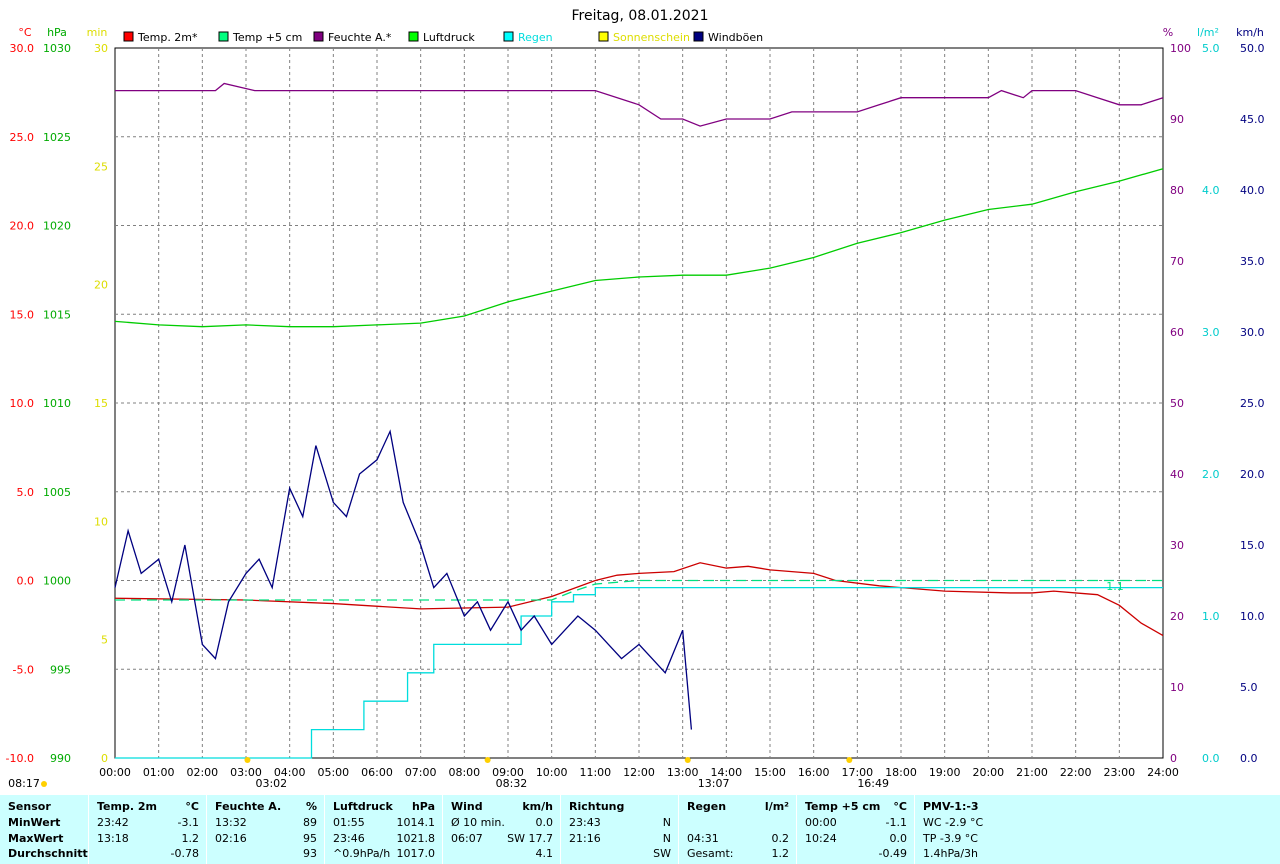  Describe the element at coordinates (1115, 586) in the screenshot. I see `chart-annotation: 1.1` at that location.